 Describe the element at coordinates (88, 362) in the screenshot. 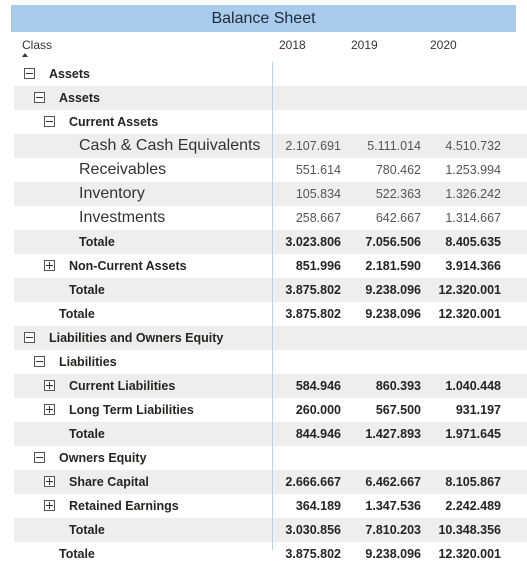

I see `row-label: Liabilities` at that location.